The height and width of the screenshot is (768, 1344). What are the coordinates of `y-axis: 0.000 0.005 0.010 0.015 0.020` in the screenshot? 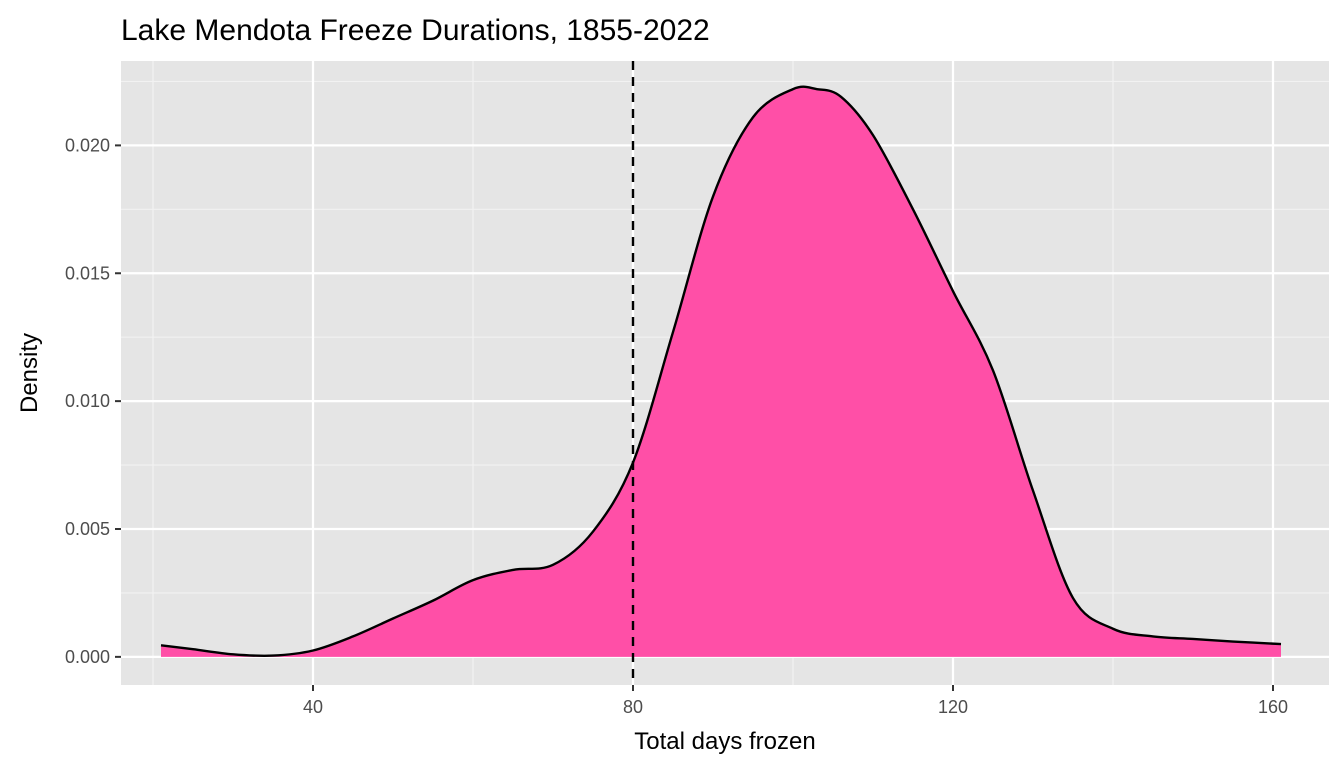 It's located at (93, 401).